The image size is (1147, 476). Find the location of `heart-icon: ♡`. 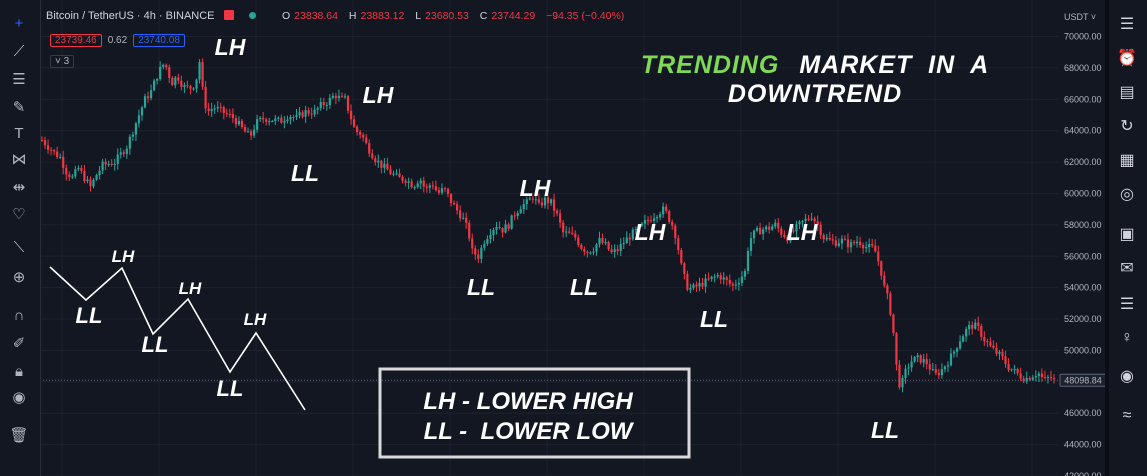

heart-icon: ♡ is located at coordinates (19, 214).